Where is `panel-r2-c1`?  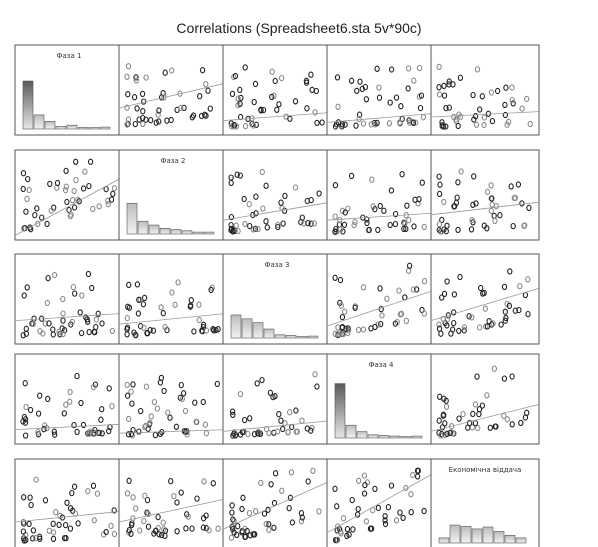
panel-r2-c1 is located at coordinates (69, 195).